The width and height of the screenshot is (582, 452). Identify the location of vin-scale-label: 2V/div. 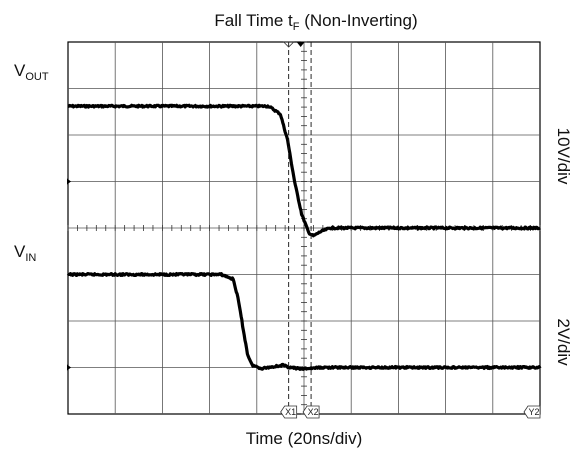
(563, 342).